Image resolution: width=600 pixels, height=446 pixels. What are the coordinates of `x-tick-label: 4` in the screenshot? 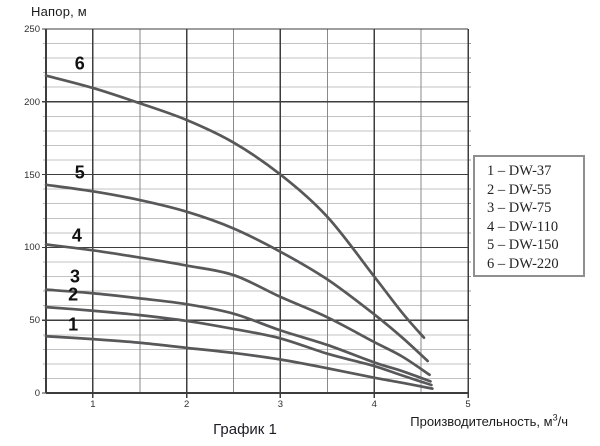 It's located at (374, 404).